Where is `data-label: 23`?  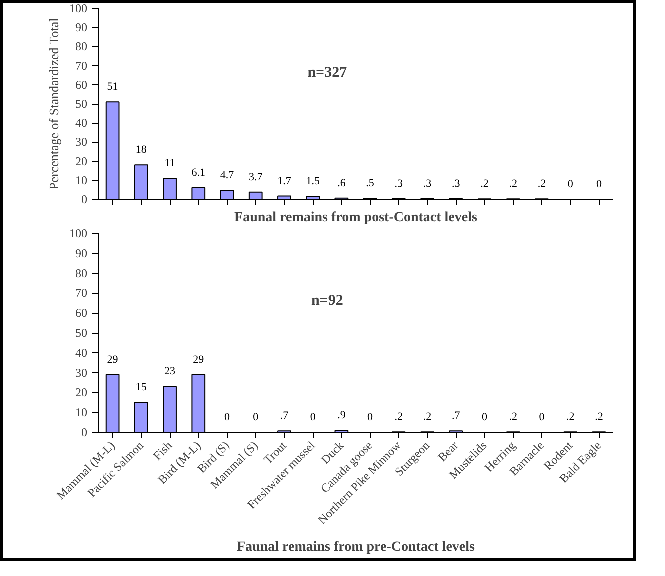
data-label: 23 is located at coordinates (170, 372).